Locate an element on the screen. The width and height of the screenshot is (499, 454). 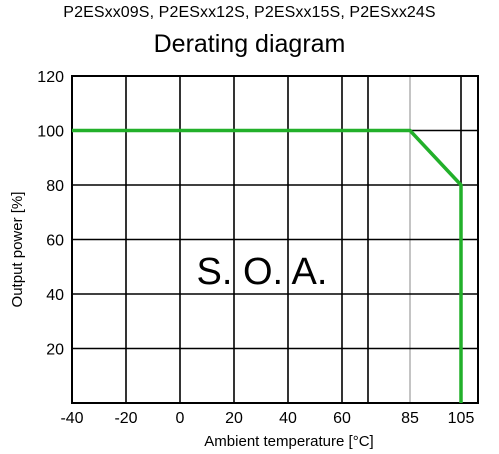
y-tick-label: 80 is located at coordinates (55, 186).